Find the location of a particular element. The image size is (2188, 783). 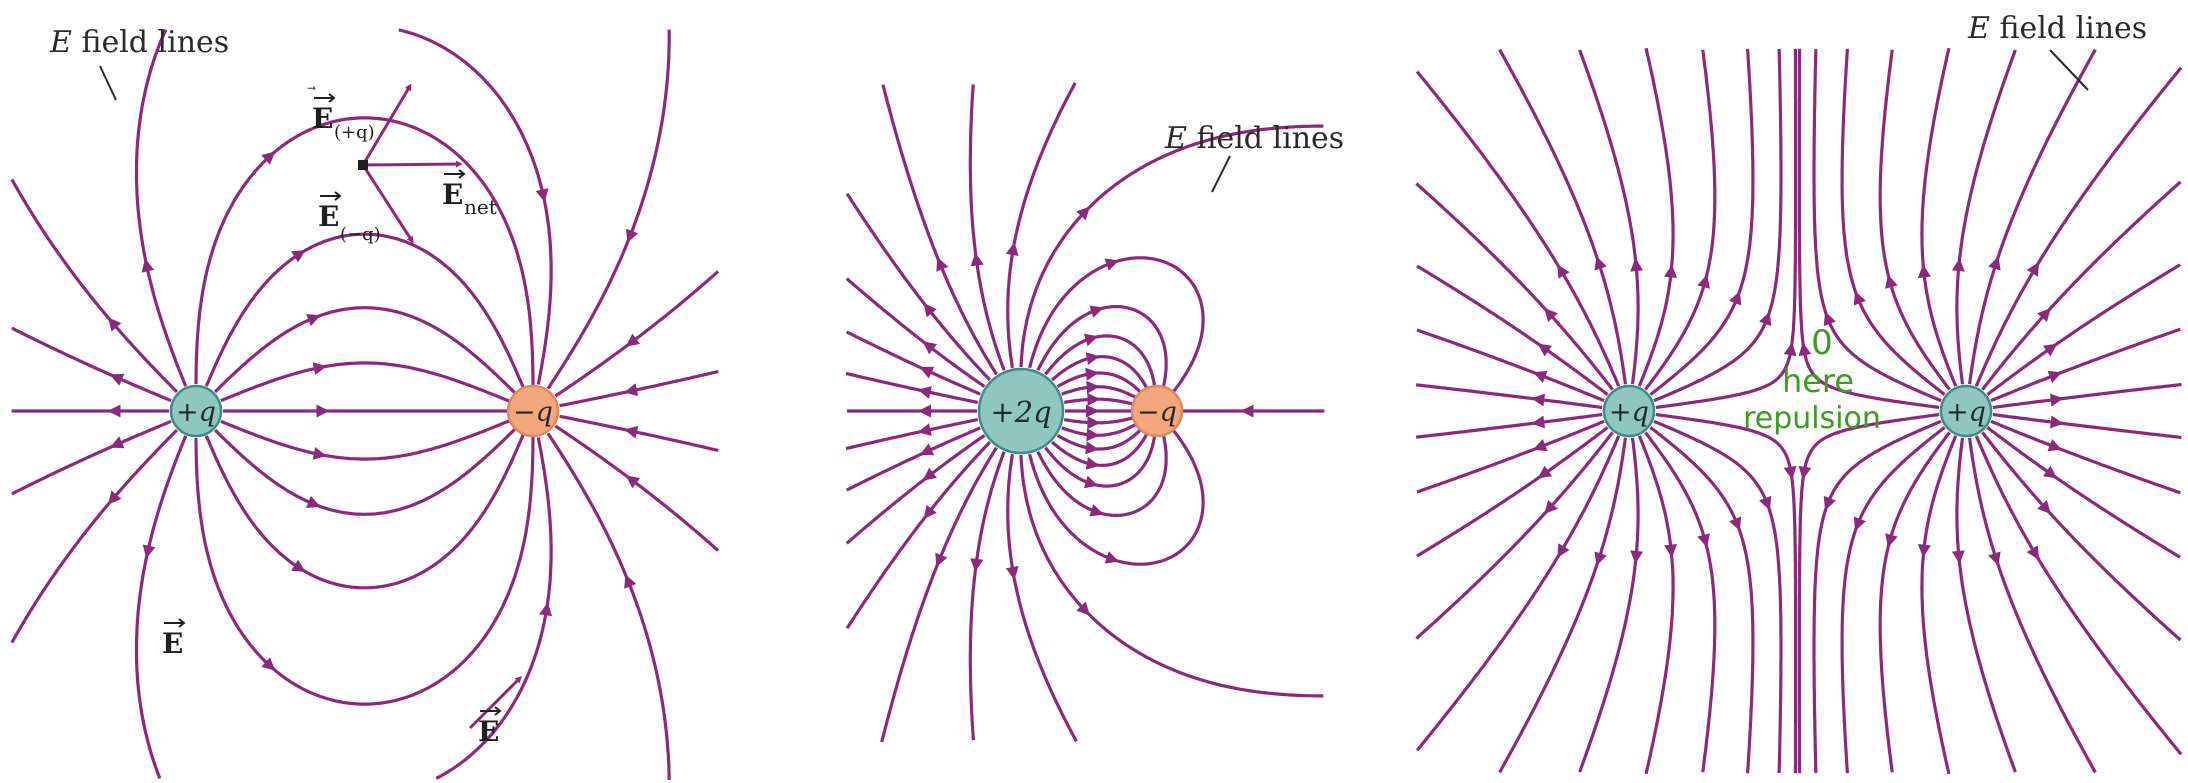

svg-text: E field lines is located at coordinates (139, 42).